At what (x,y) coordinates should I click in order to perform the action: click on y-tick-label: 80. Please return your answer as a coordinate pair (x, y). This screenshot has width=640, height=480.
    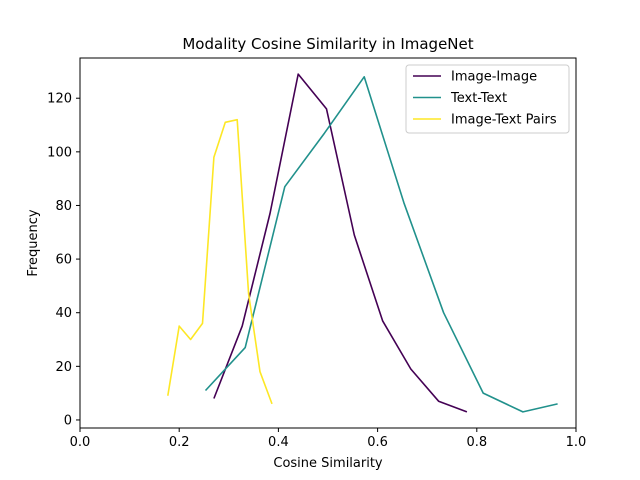
    Looking at the image, I should click on (63, 206).